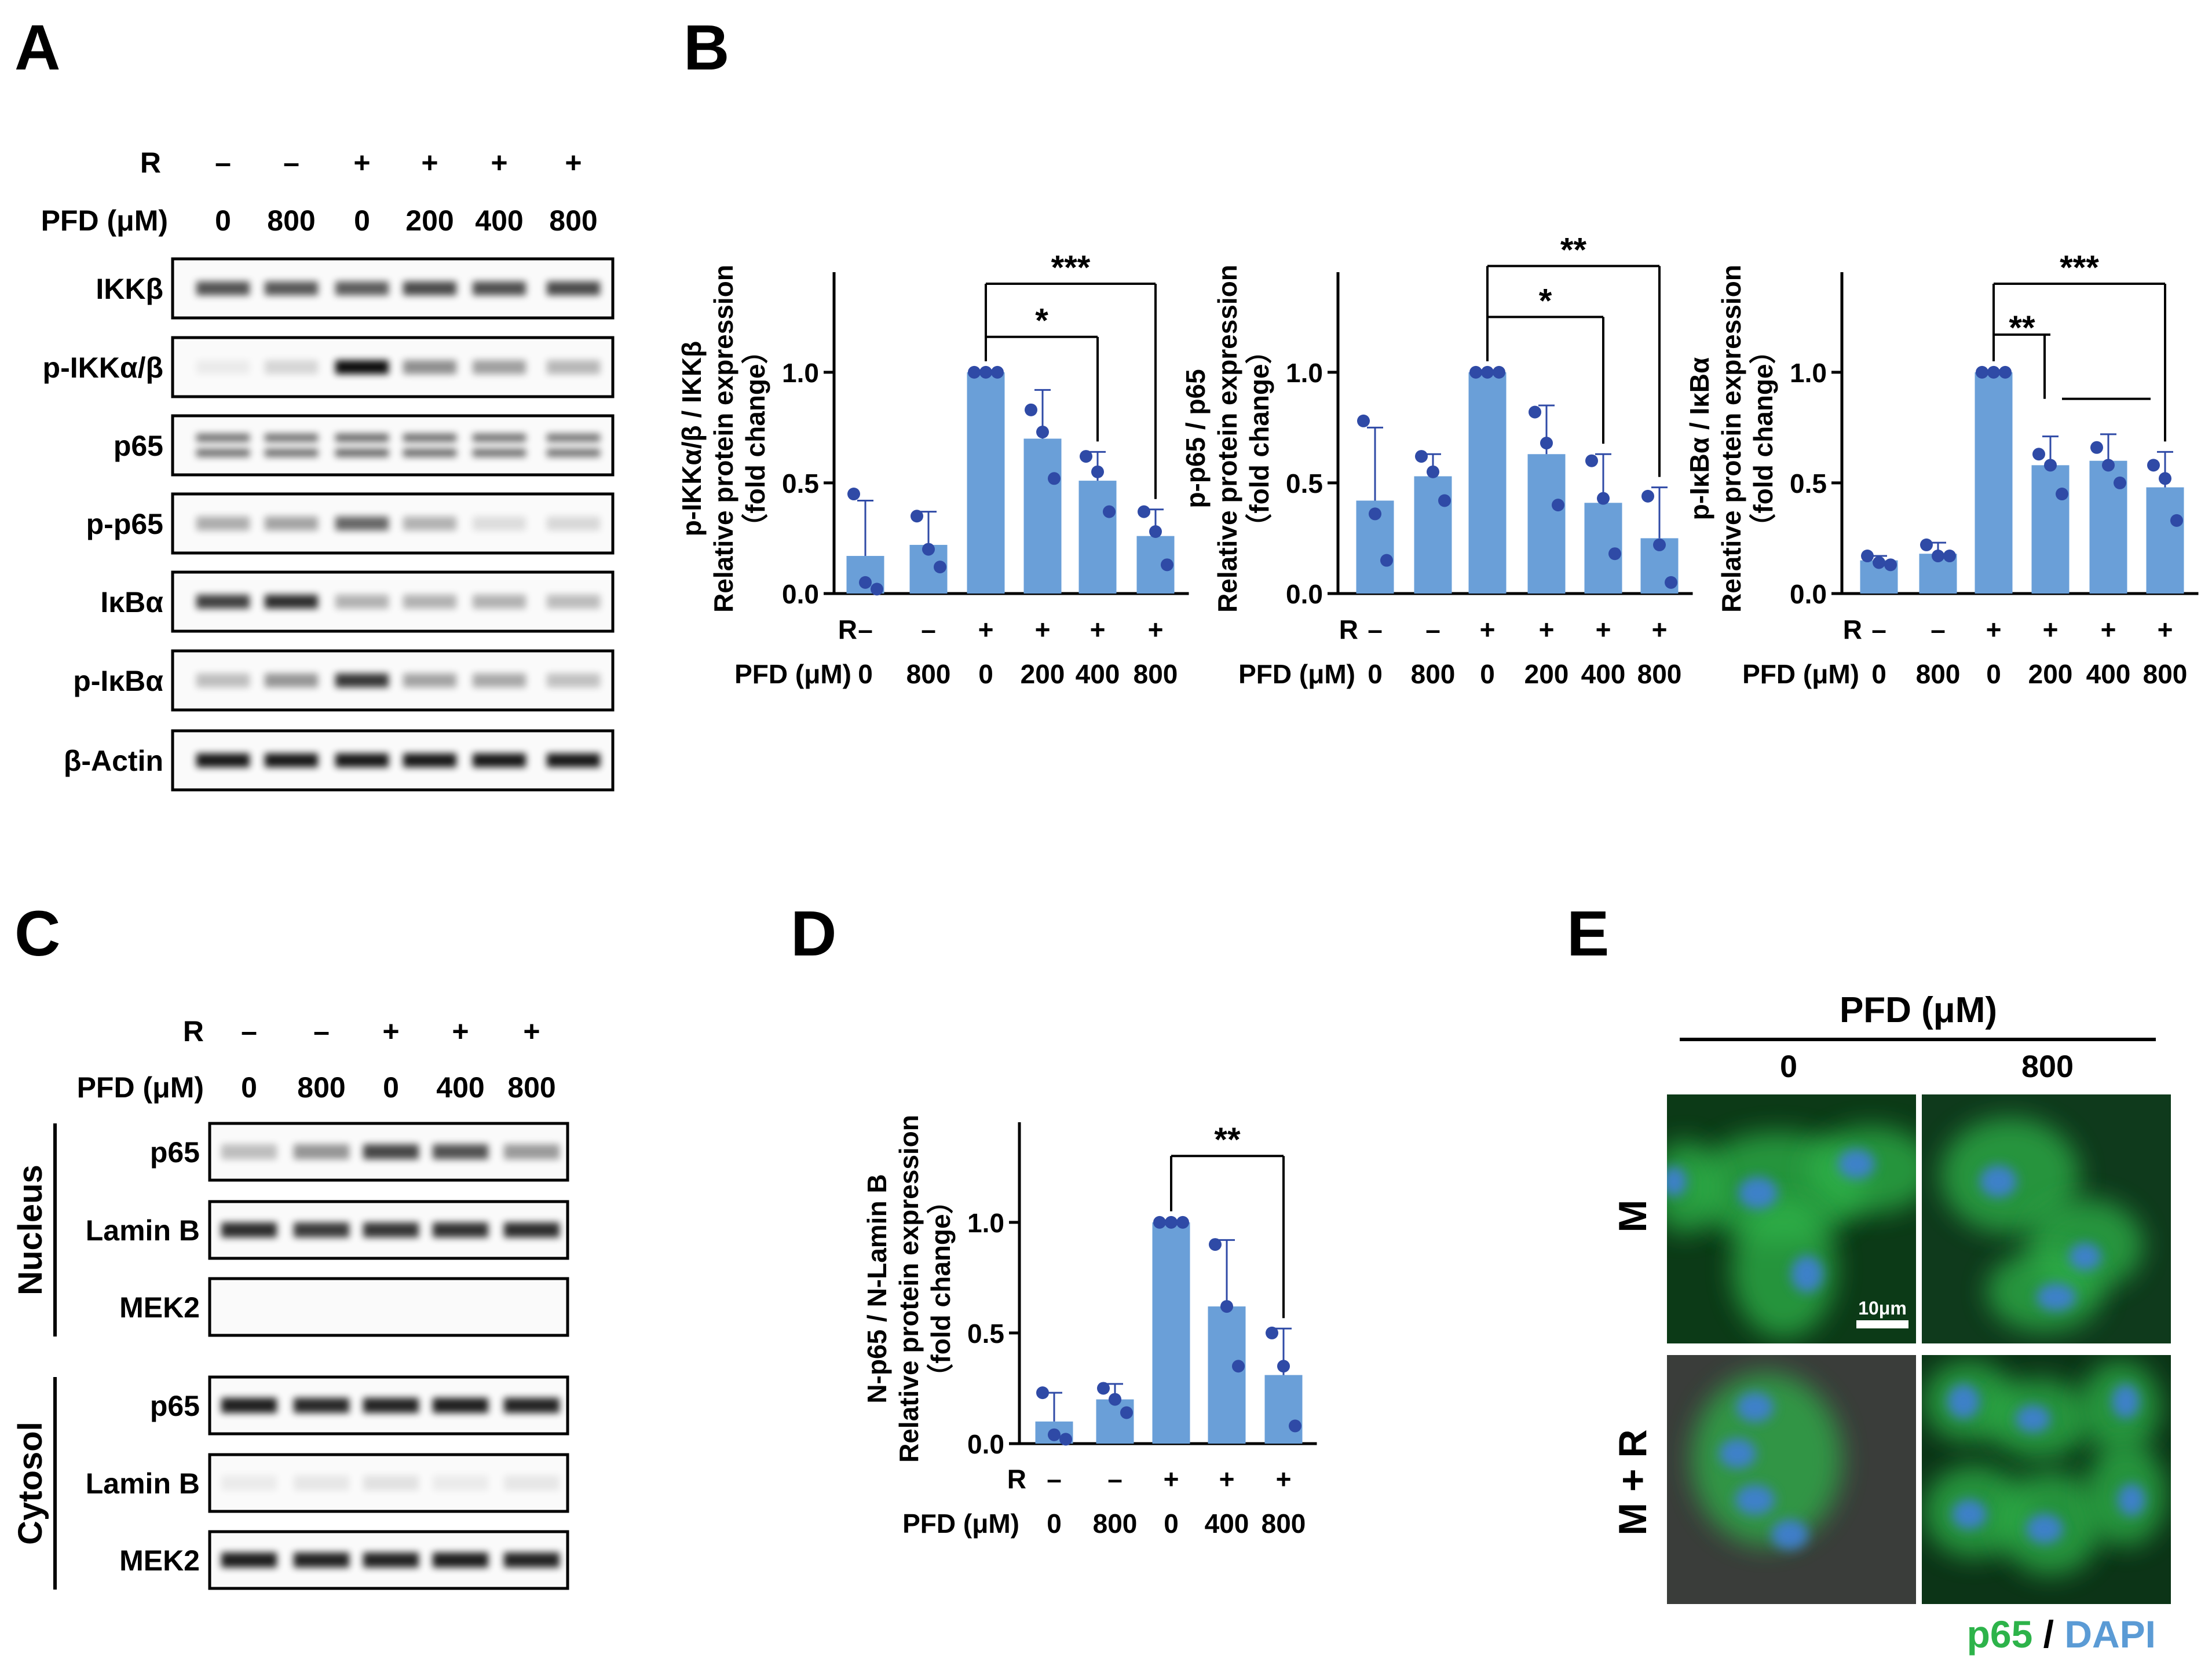 This screenshot has height=1666, width=2212. What do you see at coordinates (113, 761) in the screenshot?
I see `blot-a-row-label-actin: β-Actin` at bounding box center [113, 761].